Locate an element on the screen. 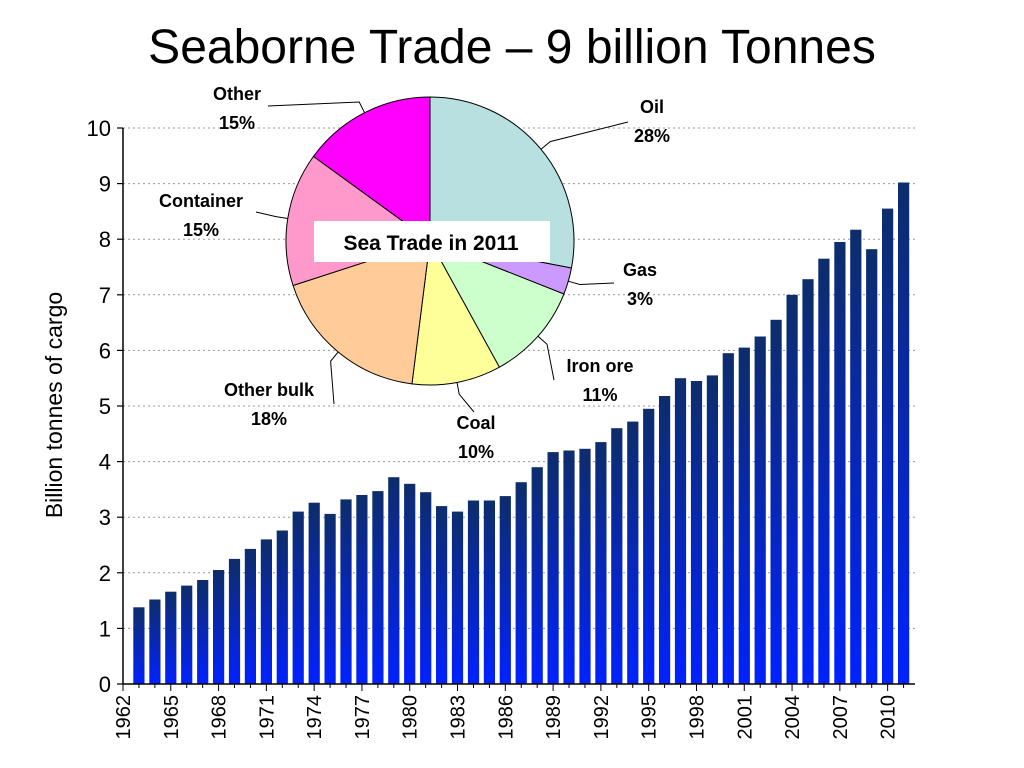  bar-1965 is located at coordinates (171, 637).